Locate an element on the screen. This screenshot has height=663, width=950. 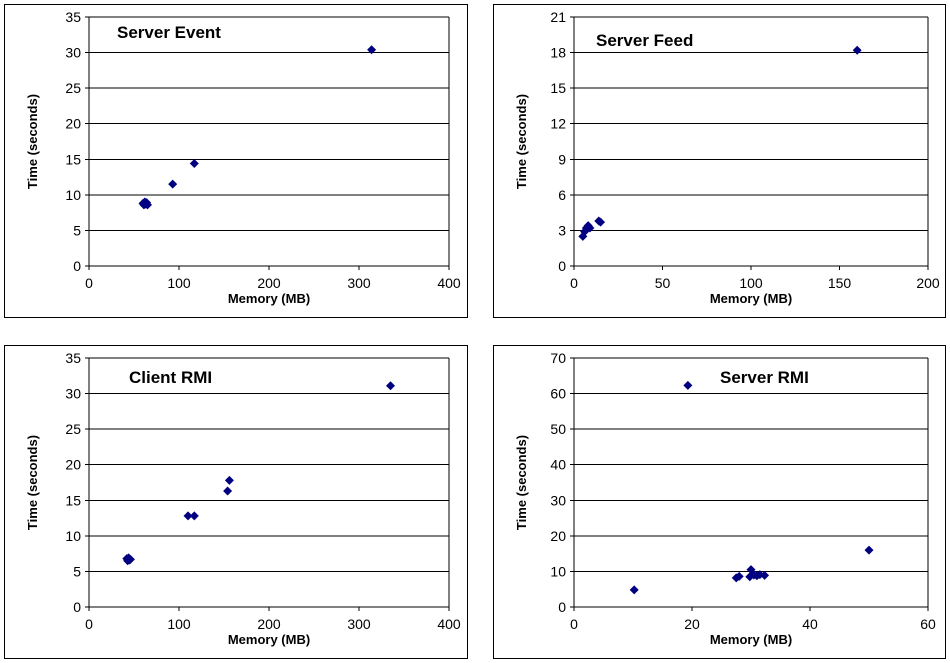
x-tick-label: 150 is located at coordinates (840, 283).